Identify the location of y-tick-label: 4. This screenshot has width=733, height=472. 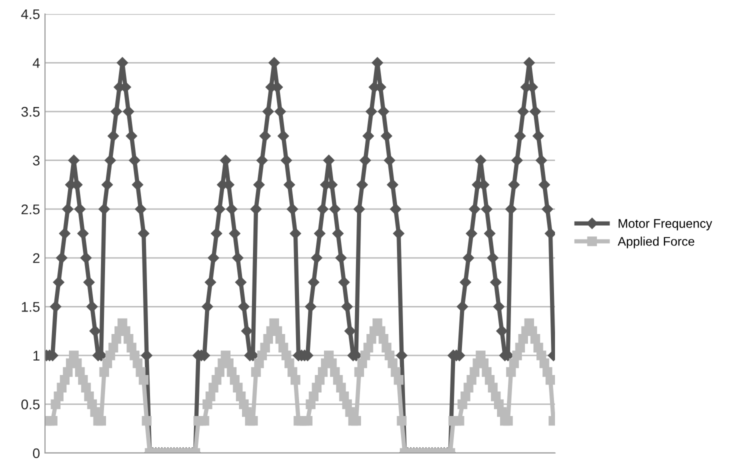
(36, 63).